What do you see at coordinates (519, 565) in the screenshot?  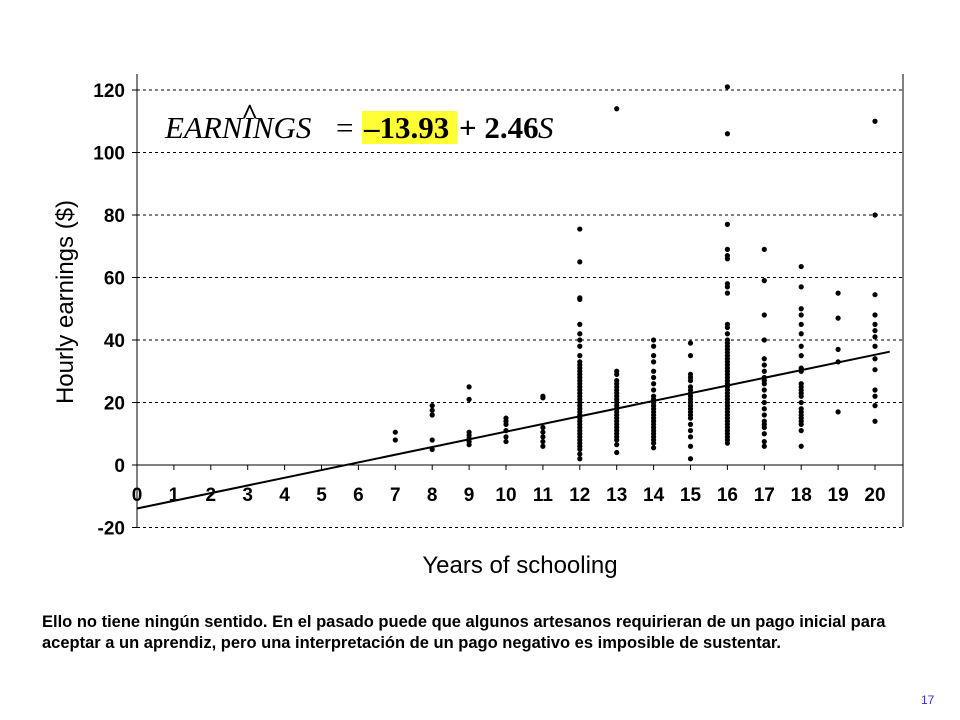 I see `x-axis-title: Years of schooling` at bounding box center [519, 565].